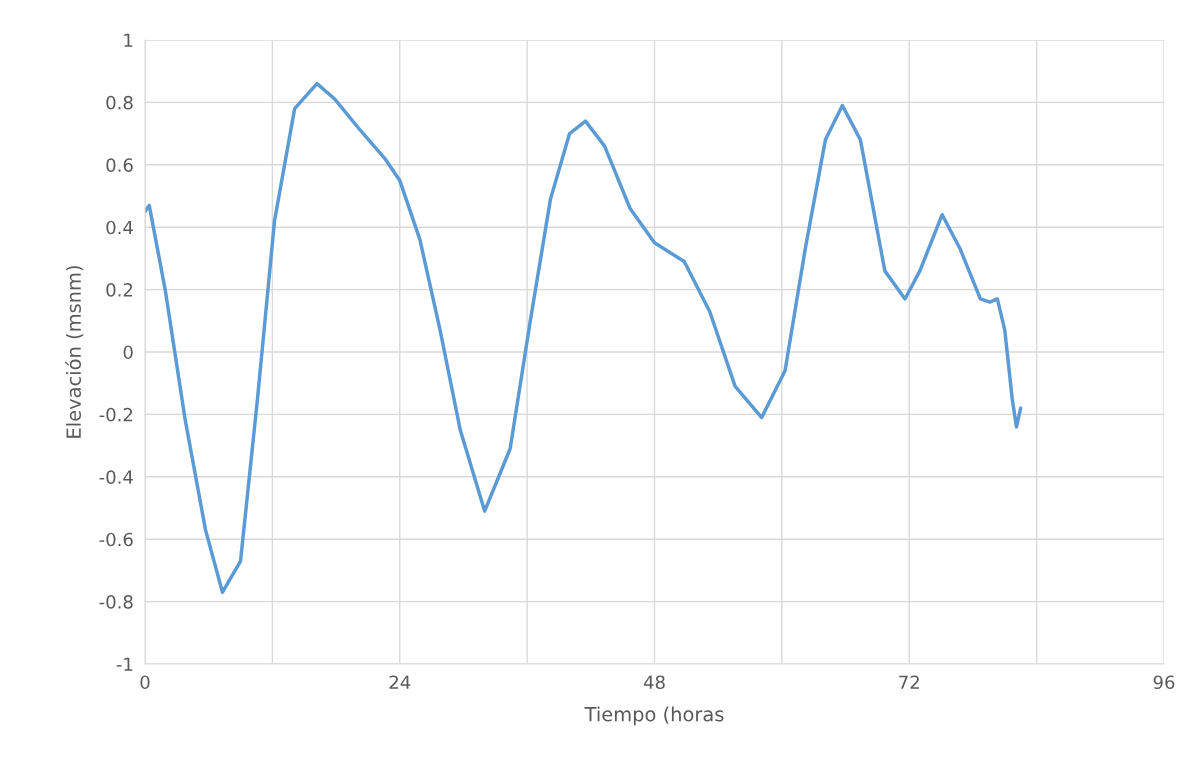 The image size is (1200, 778). What do you see at coordinates (74, 352) in the screenshot?
I see `y-axis-title: Elevación (msnm)` at bounding box center [74, 352].